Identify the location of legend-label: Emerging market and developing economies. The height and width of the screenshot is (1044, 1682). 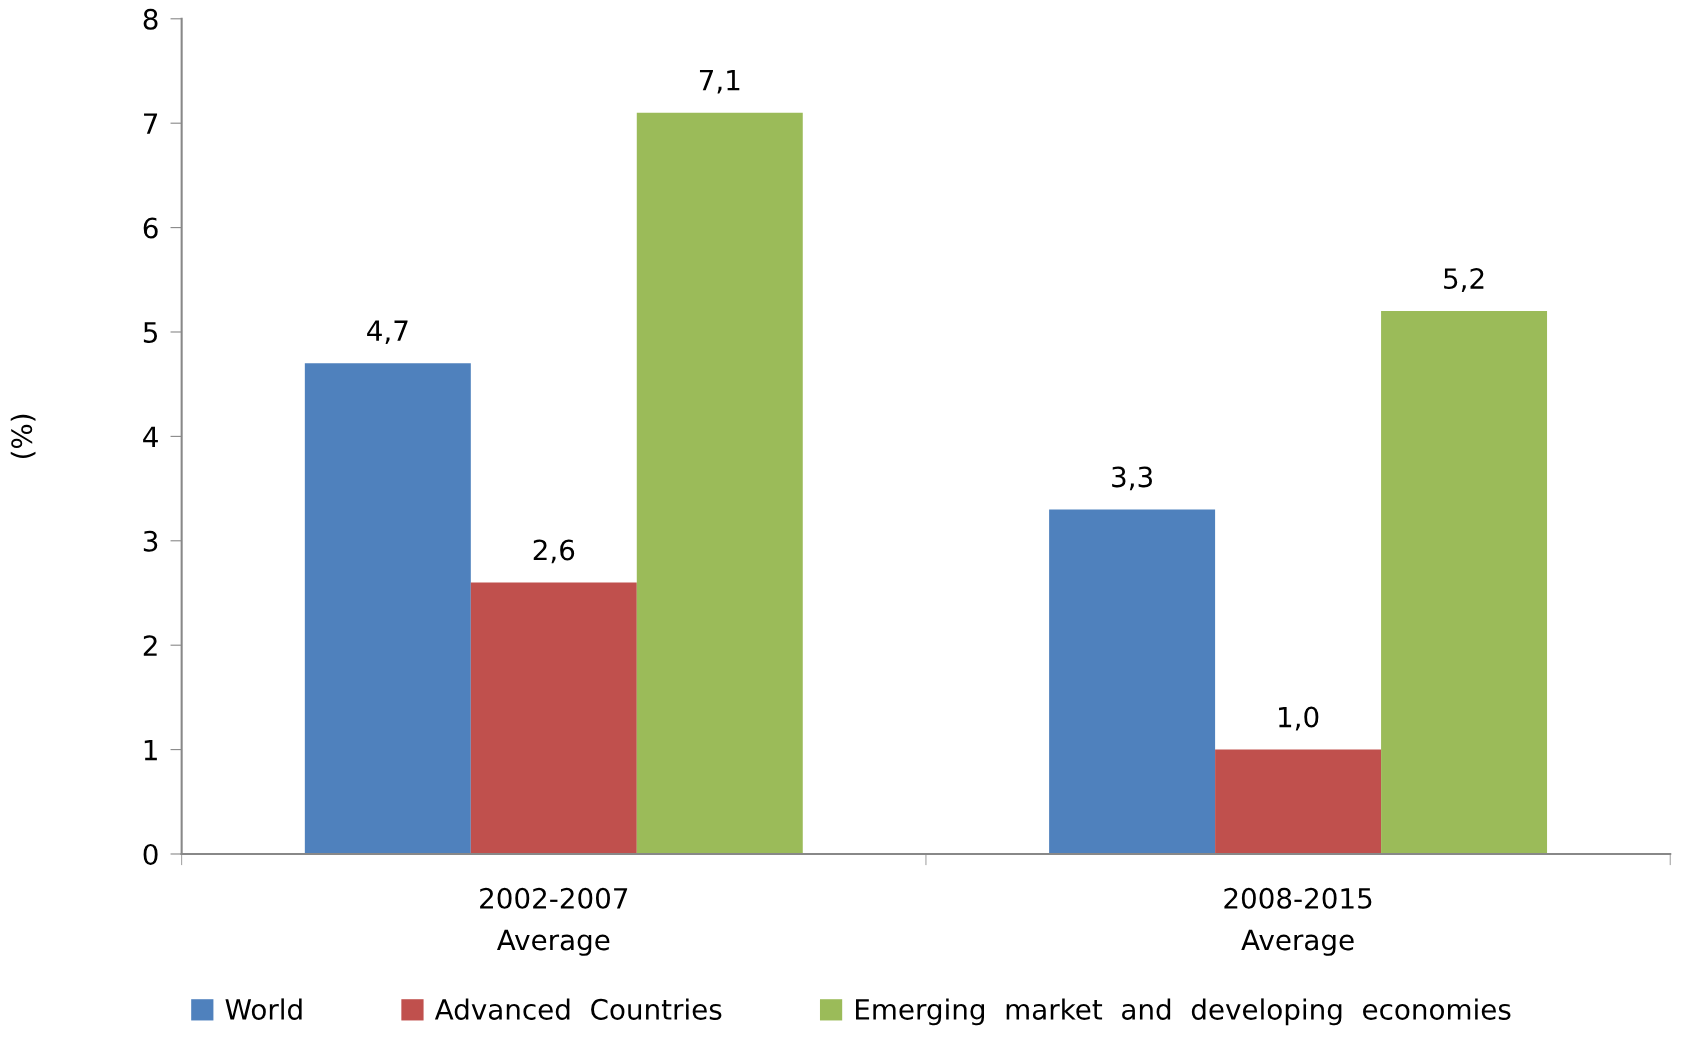
(1183, 1012).